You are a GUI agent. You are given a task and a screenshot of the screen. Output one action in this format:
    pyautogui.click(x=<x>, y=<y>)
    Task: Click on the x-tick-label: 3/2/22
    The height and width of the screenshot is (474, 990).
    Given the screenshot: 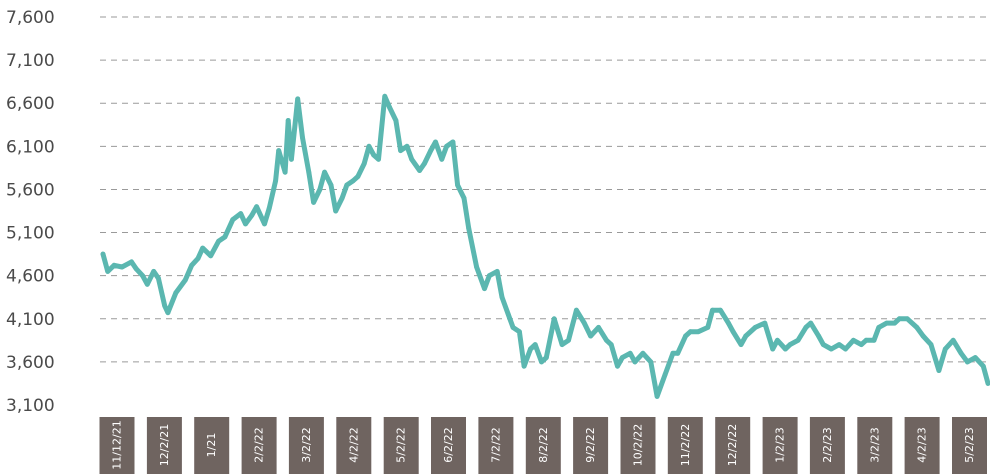 What is the action you would take?
    pyautogui.click(x=306, y=444)
    